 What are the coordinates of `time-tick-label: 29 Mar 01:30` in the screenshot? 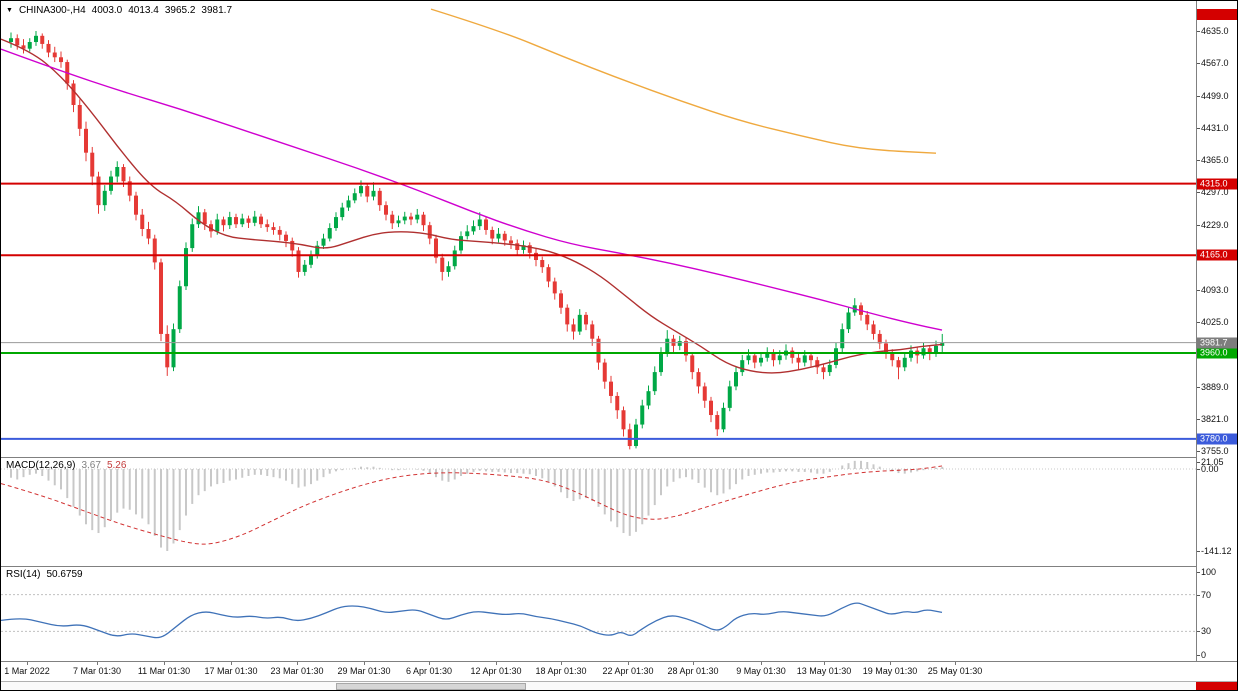 It's located at (364, 671).